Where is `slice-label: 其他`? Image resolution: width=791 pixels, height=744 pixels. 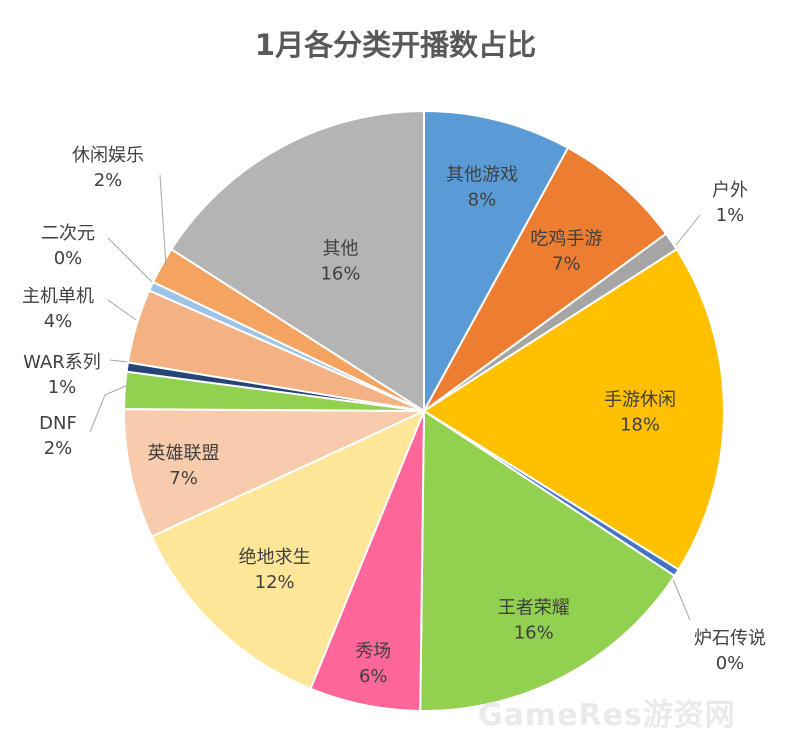
slice-label: 其他 is located at coordinates (340, 248).